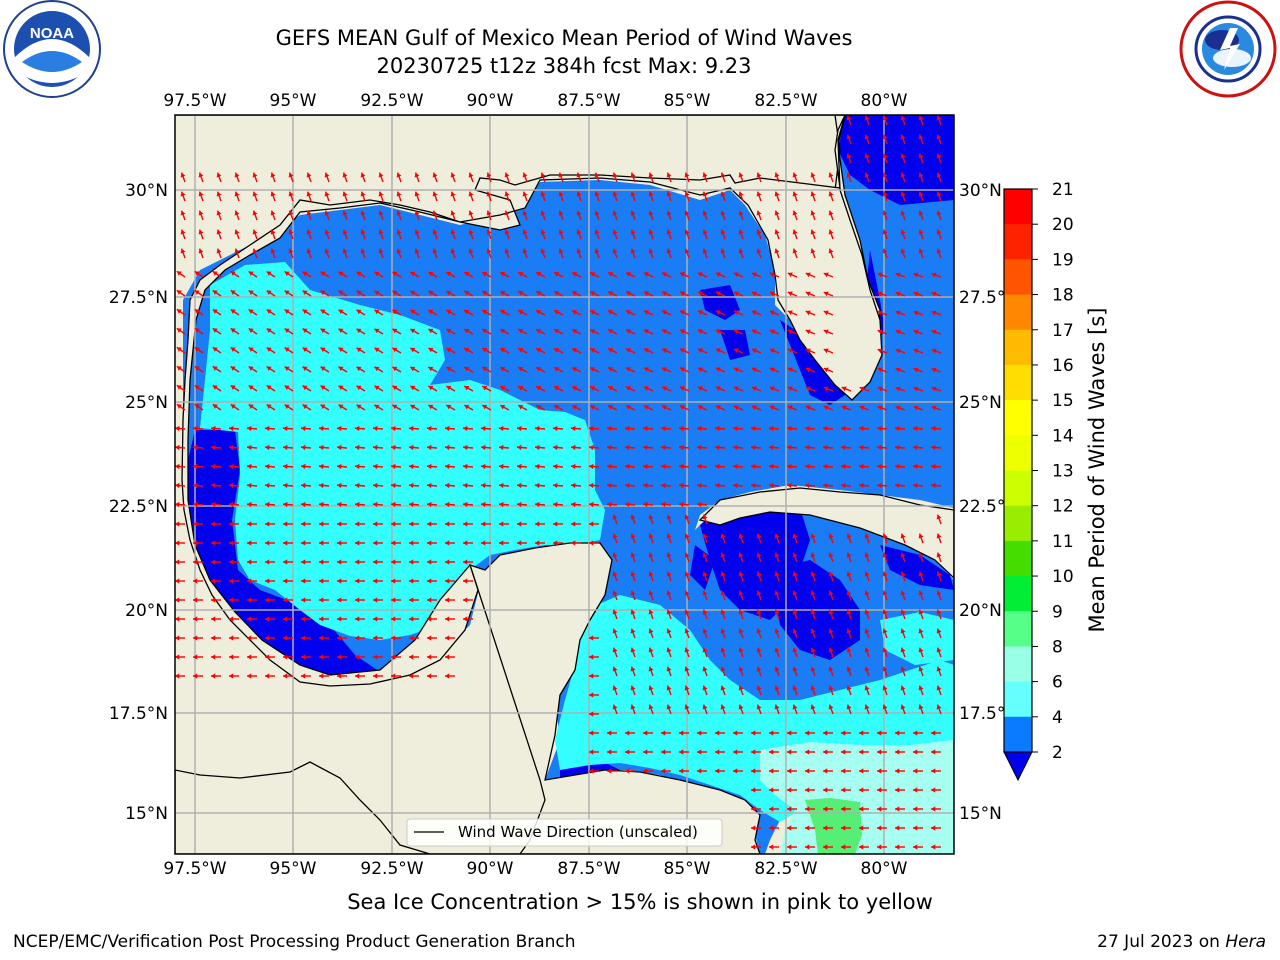  Describe the element at coordinates (146, 403) in the screenshot. I see `lat-label-left: 25°N` at that location.